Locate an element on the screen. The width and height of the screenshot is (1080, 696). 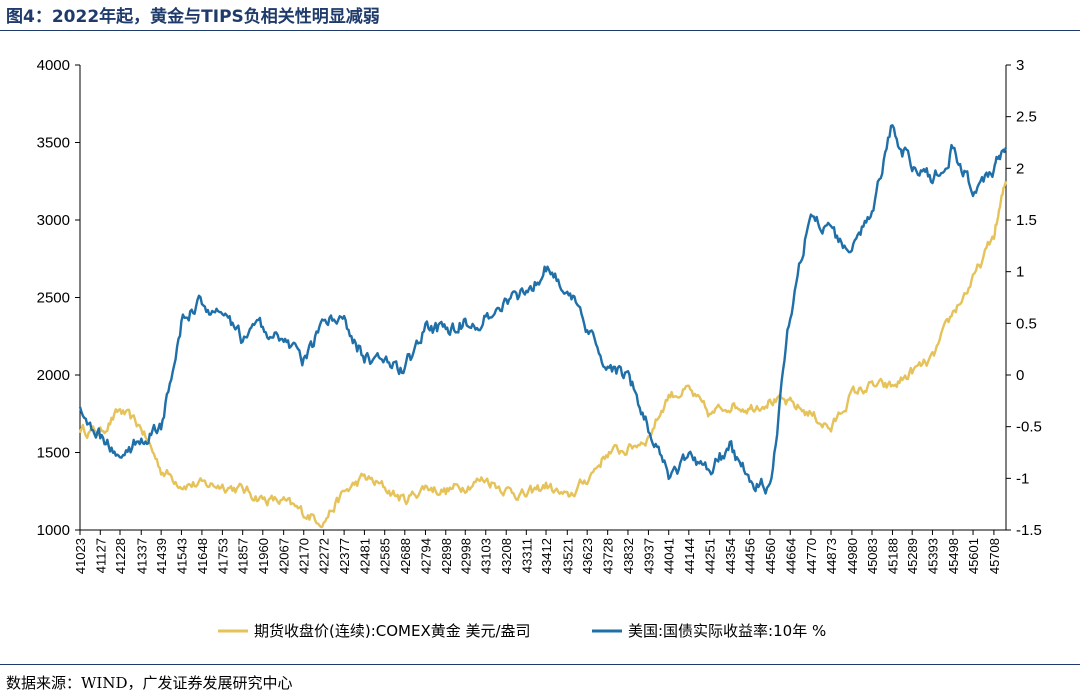
right-tick-label: 2 is located at coordinates (1020, 168).